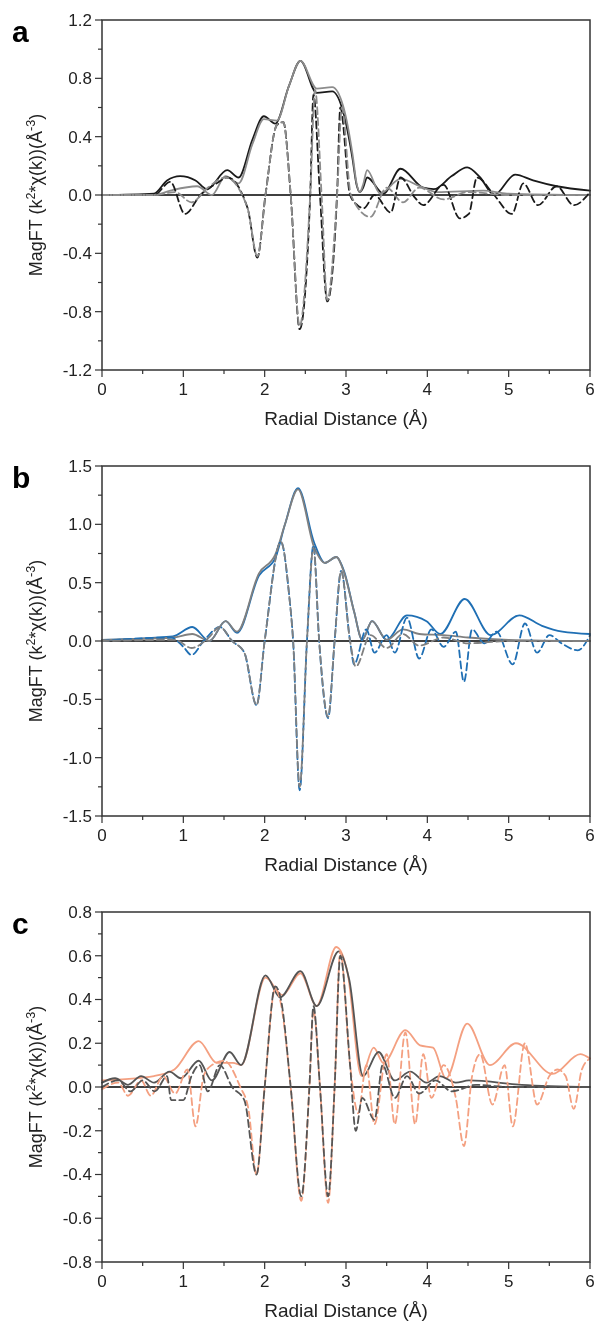 This screenshot has width=598, height=1339. I want to click on y-tick-label: -0.5, so click(77, 700).